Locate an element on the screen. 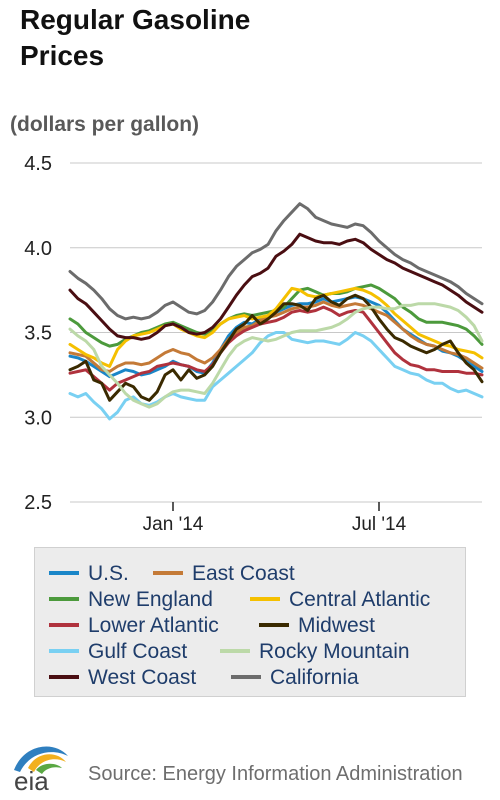 Image resolution: width=500 pixels, height=800 pixels. legend-label-us: U.S. is located at coordinates (108, 573).